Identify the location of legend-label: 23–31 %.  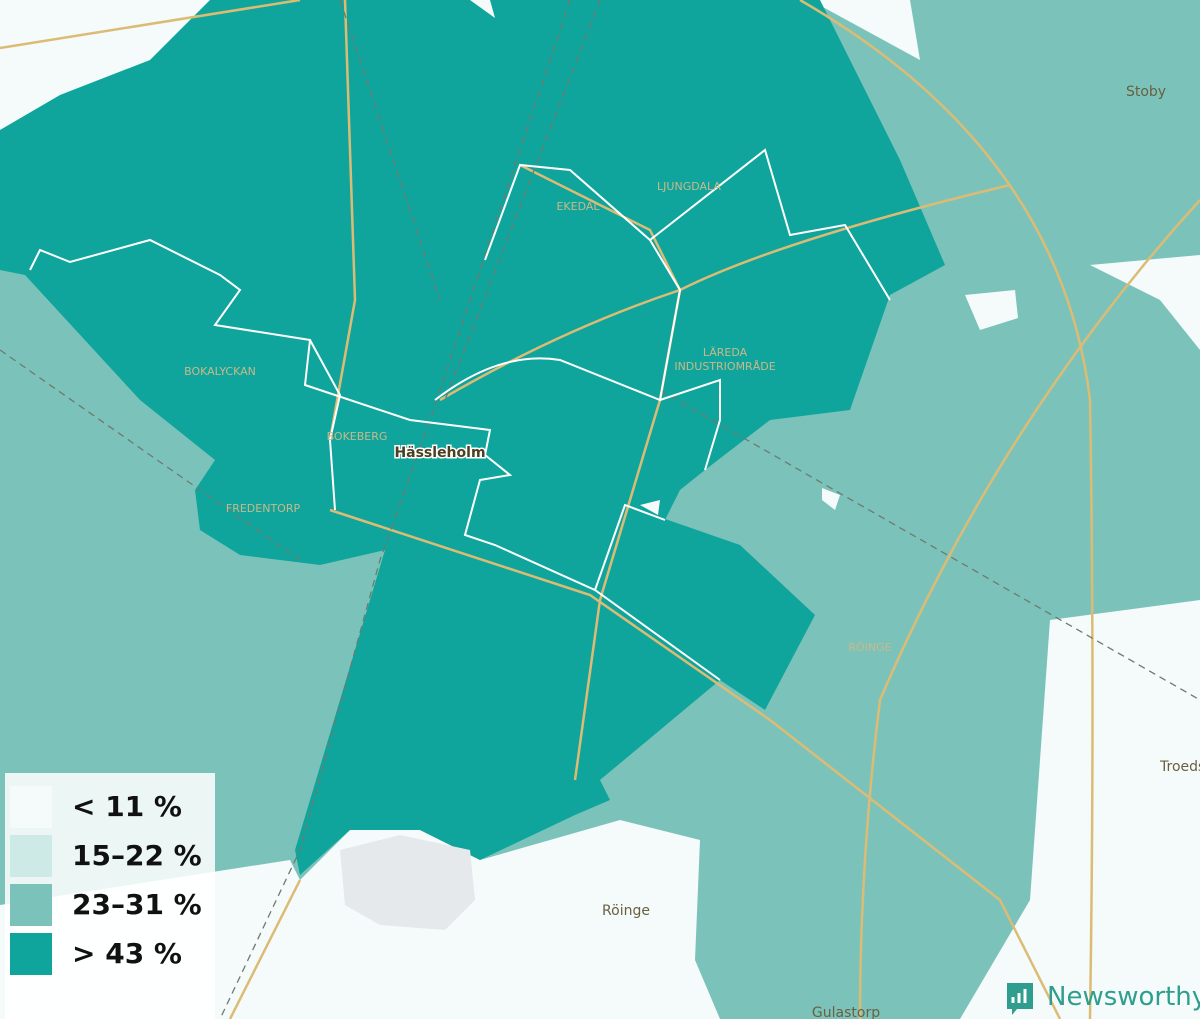
(137, 904).